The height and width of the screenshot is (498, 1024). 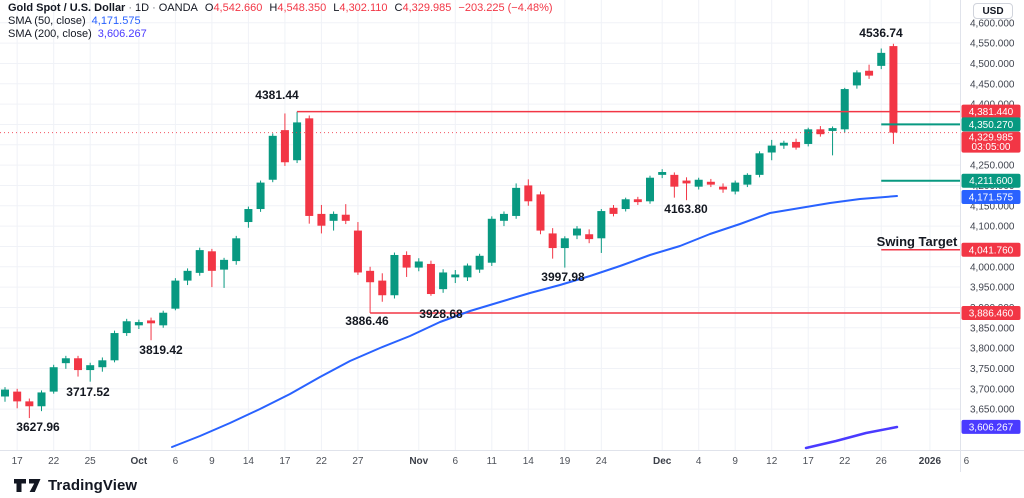 What do you see at coordinates (38, 427) in the screenshot?
I see `chart-annotation: 3627.96` at bounding box center [38, 427].